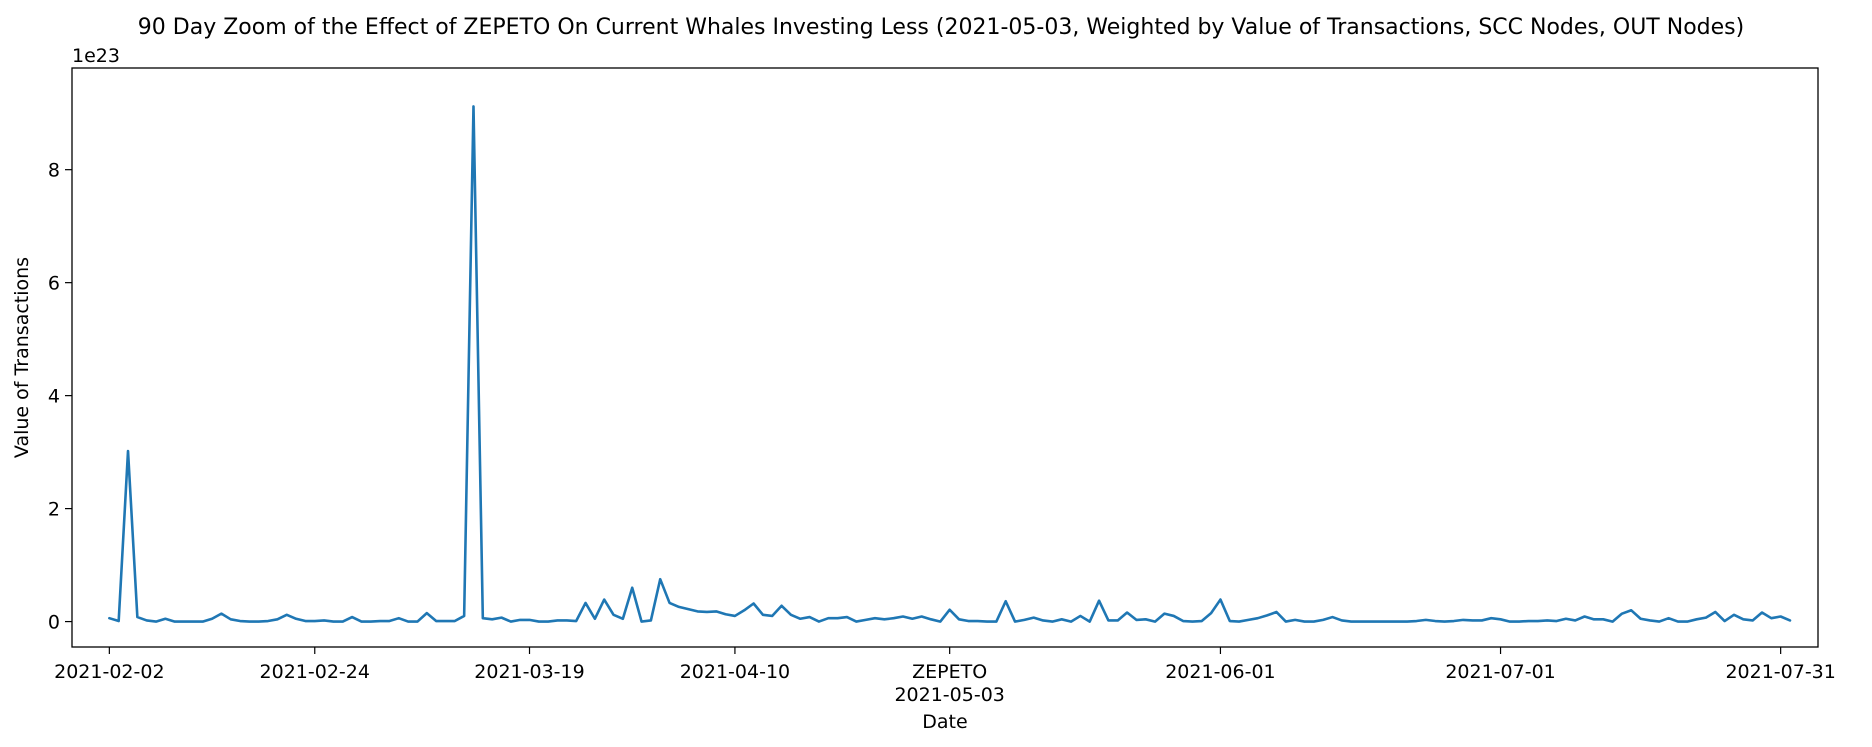 Image resolution: width=1872 pixels, height=747 pixels. What do you see at coordinates (1780, 672) in the screenshot?
I see `x-tick-label: 2021-07-31` at bounding box center [1780, 672].